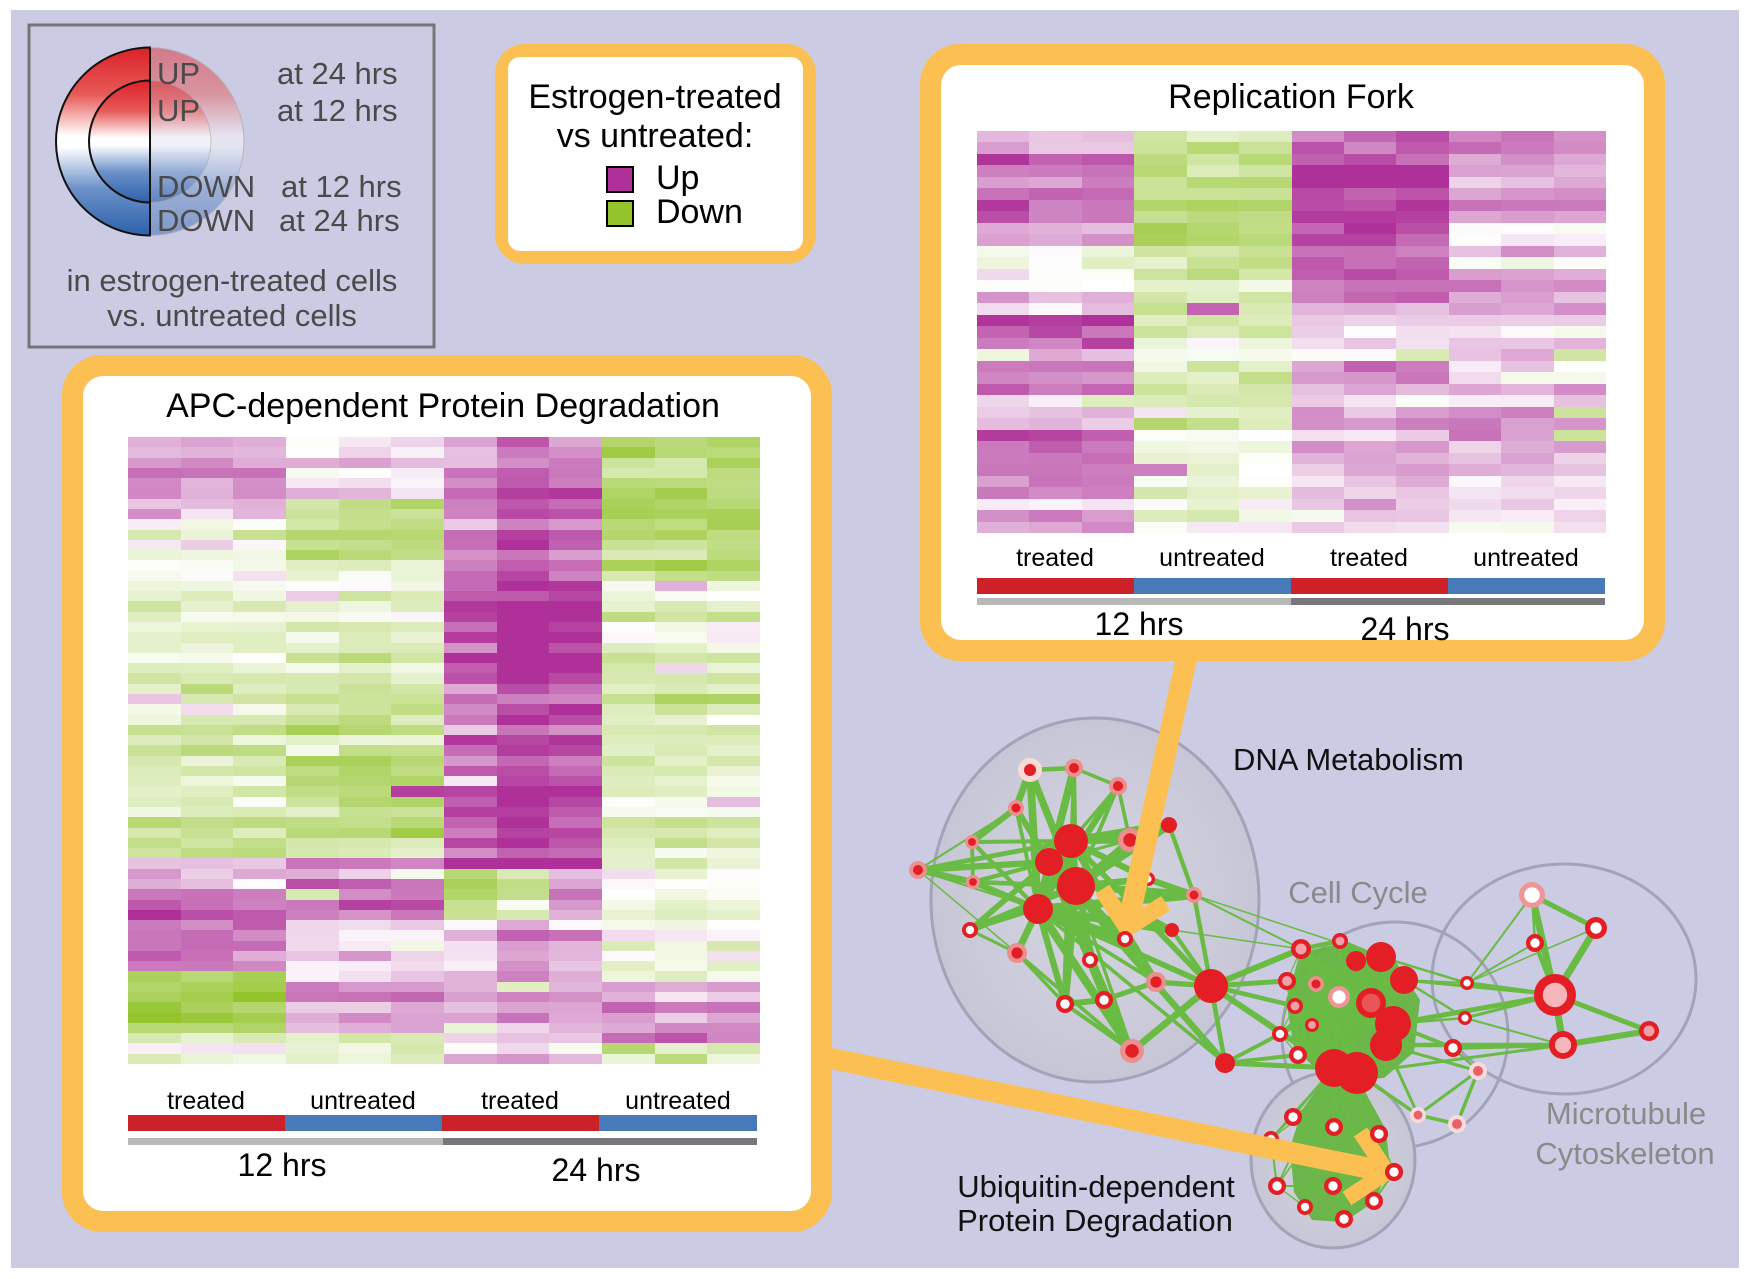  Describe the element at coordinates (1096, 1186) in the screenshot. I see `svg-text: Ubiquitin-dependent` at that location.